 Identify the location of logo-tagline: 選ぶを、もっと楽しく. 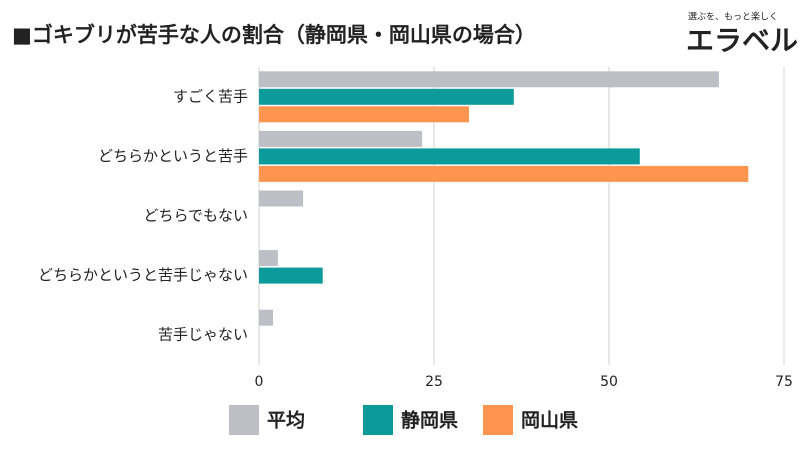
(733, 17).